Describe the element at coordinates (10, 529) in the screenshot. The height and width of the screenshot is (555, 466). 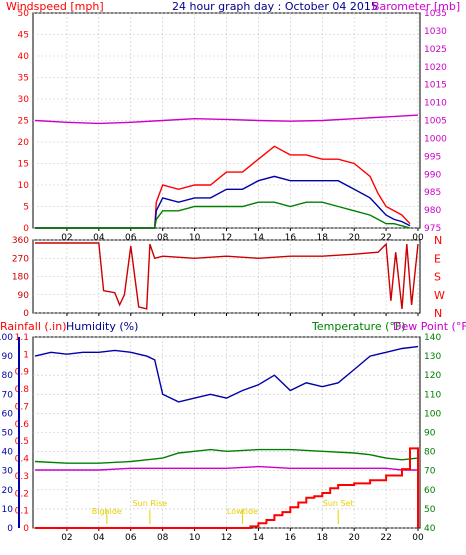
I see `humidity-tick-label: 0` at that location.